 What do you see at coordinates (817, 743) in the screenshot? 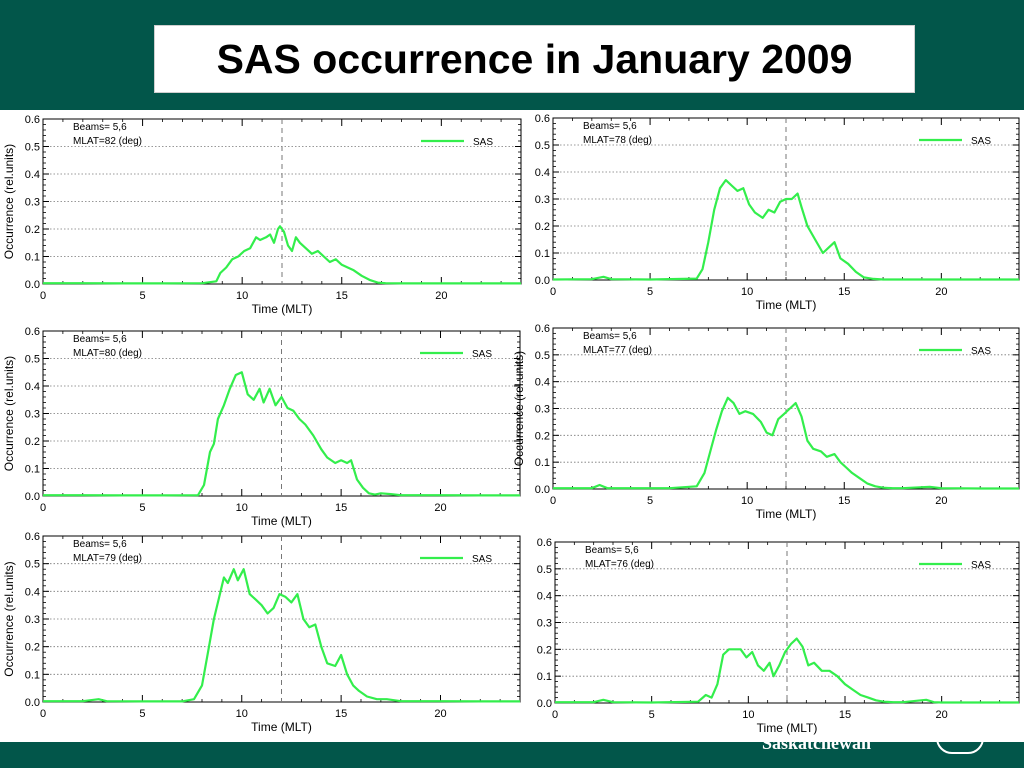
I see `footer-logo-text: Saskatchewan` at bounding box center [817, 743].